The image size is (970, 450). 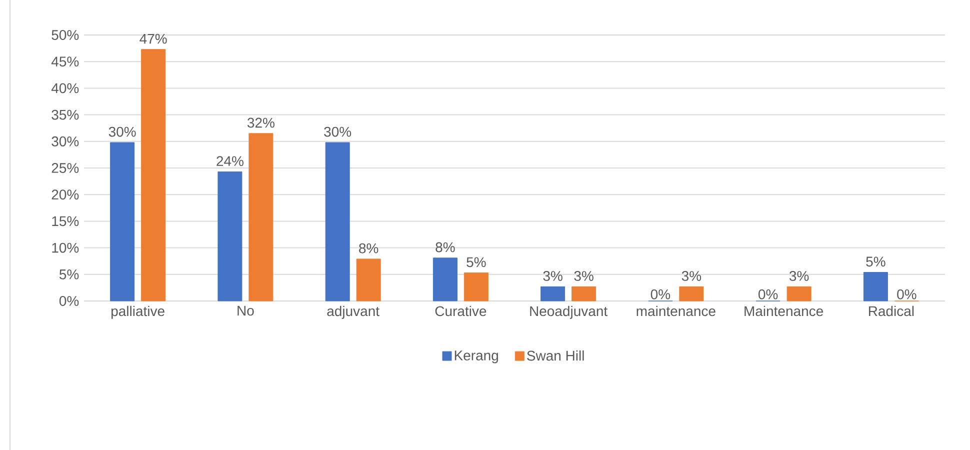 I want to click on y-tick-label: 5%, so click(x=69, y=274).